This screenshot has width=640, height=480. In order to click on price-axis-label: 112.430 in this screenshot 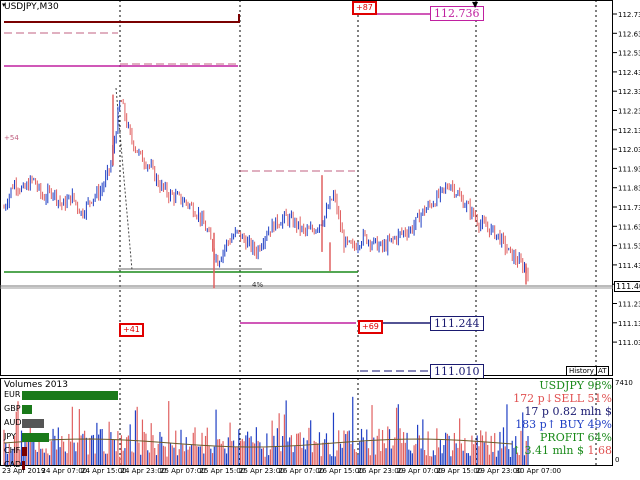, I will do `click(629, 73)`.